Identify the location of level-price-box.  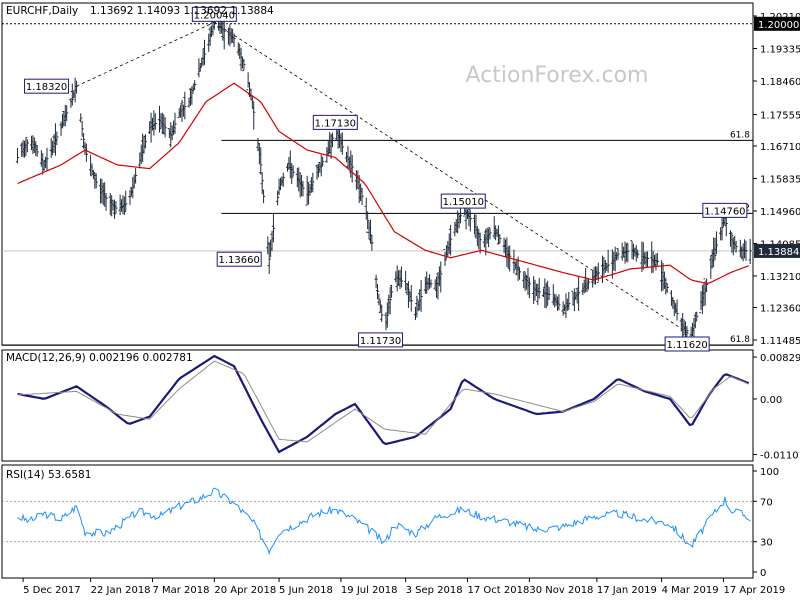
(777, 23).